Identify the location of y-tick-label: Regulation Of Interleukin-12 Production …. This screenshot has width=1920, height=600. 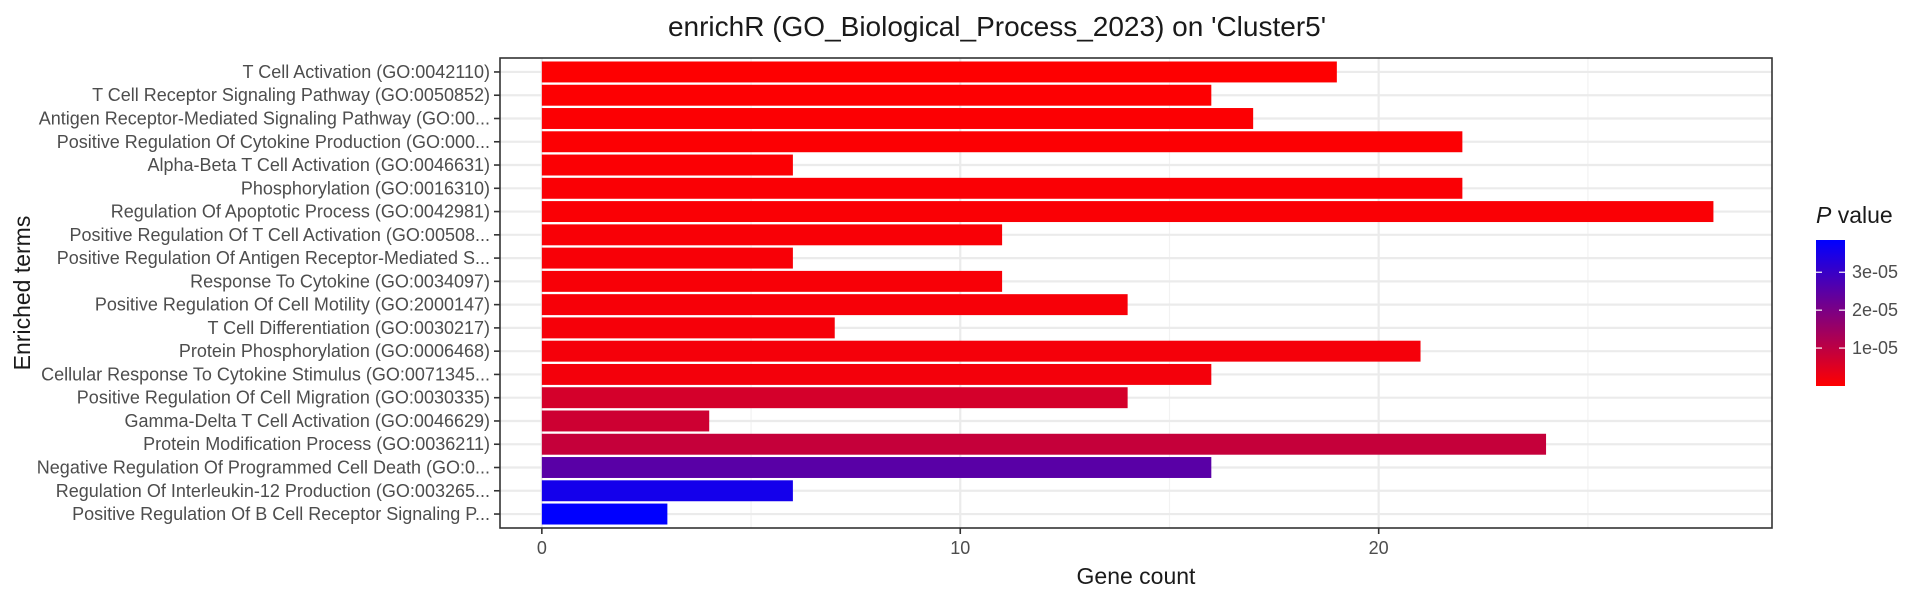
(273, 491).